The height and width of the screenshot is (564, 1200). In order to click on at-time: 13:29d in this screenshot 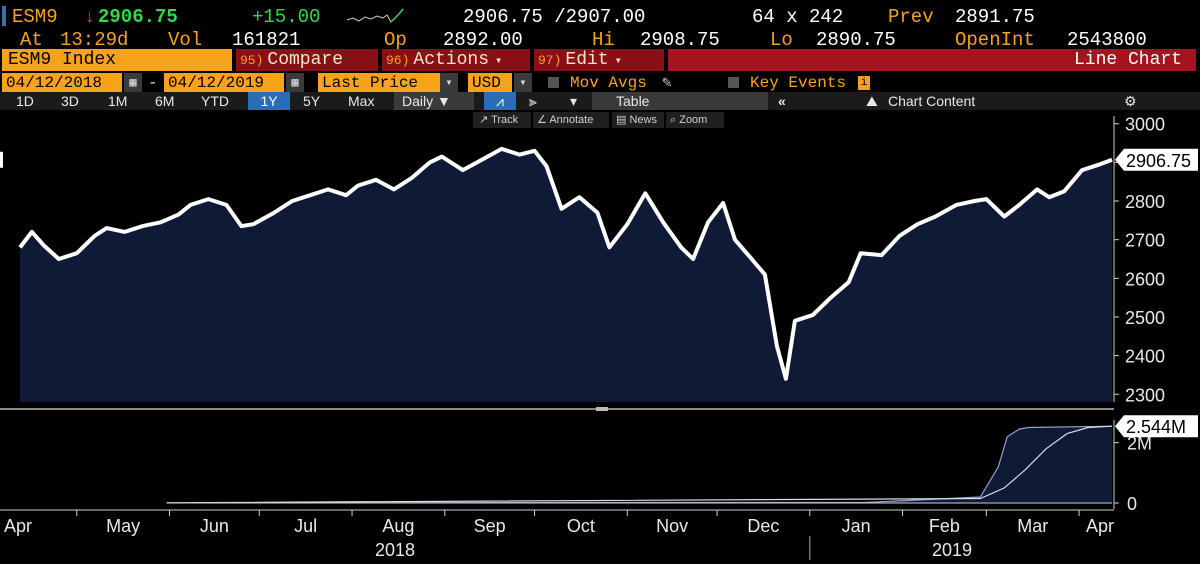, I will do `click(94, 40)`.